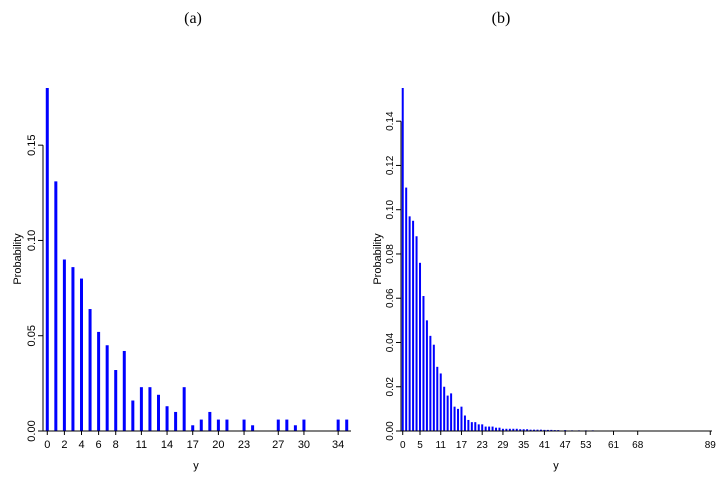  What do you see at coordinates (64, 445) in the screenshot?
I see `x-tick-label: 2` at bounding box center [64, 445].